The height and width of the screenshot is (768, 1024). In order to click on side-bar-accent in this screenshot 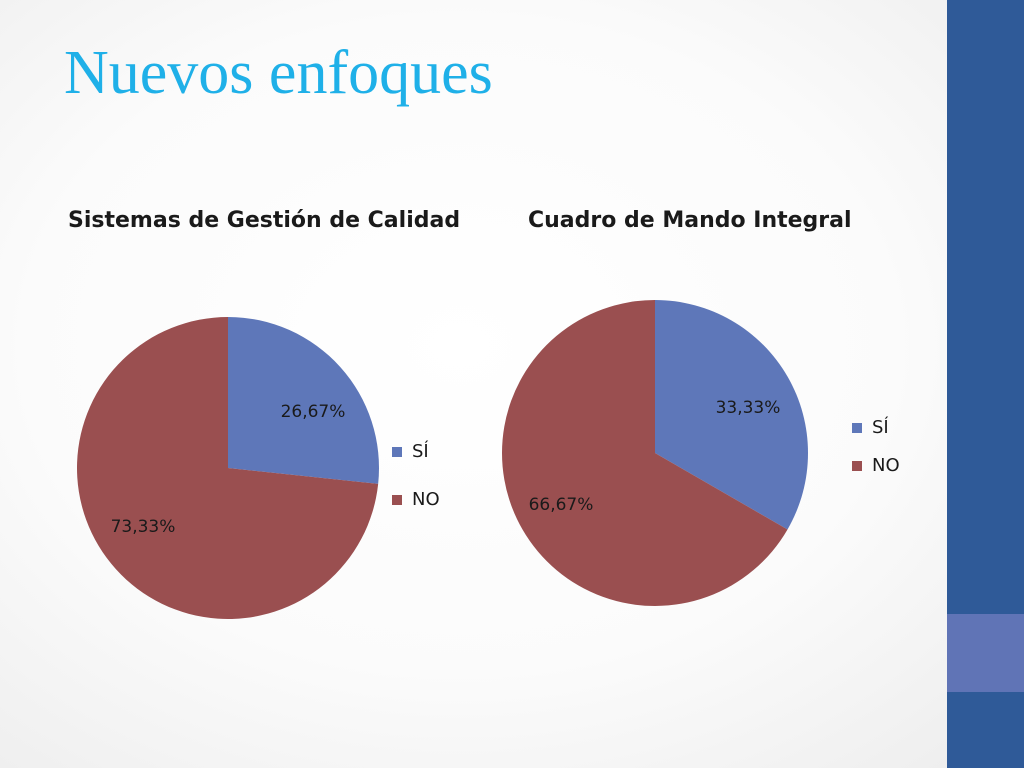, I will do `click(985, 653)`.